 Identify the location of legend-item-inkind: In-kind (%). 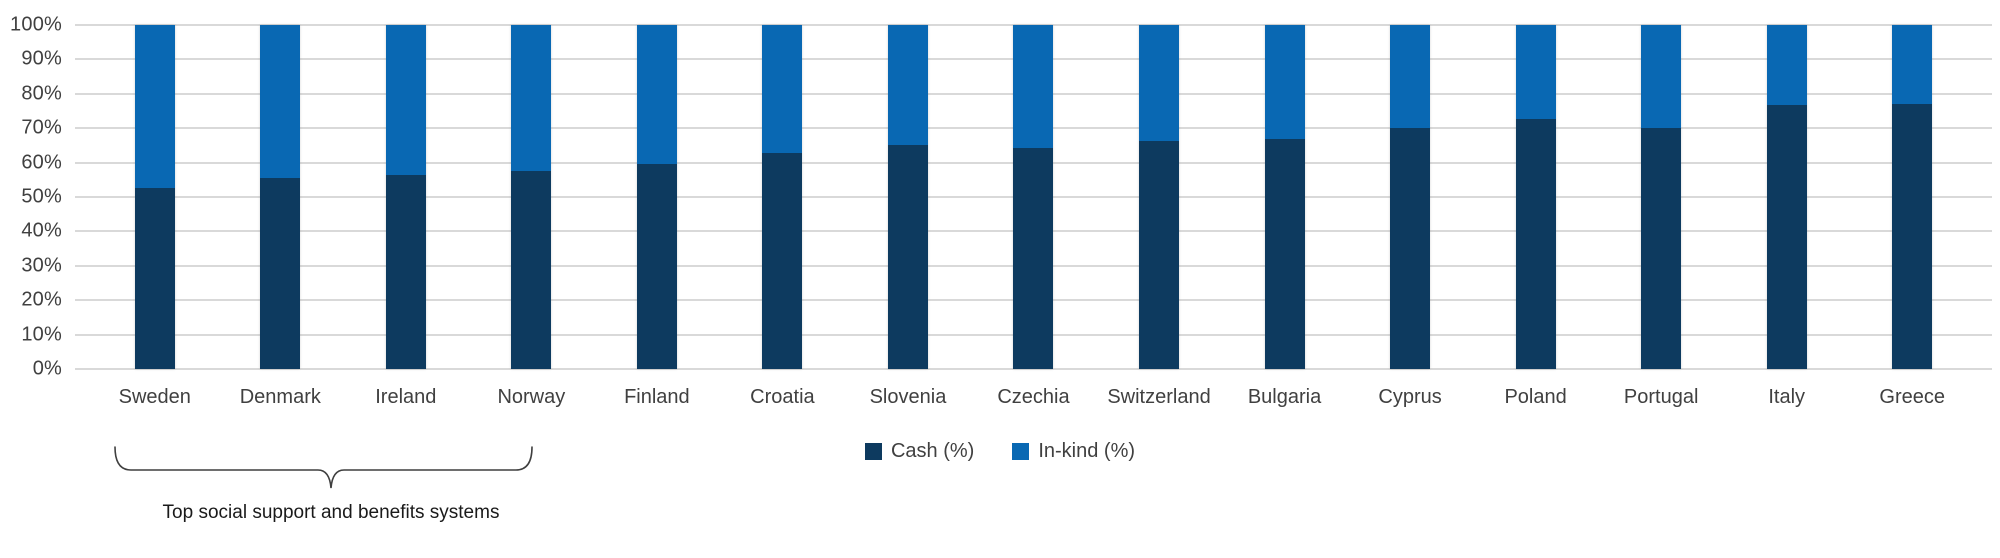
(1073, 451).